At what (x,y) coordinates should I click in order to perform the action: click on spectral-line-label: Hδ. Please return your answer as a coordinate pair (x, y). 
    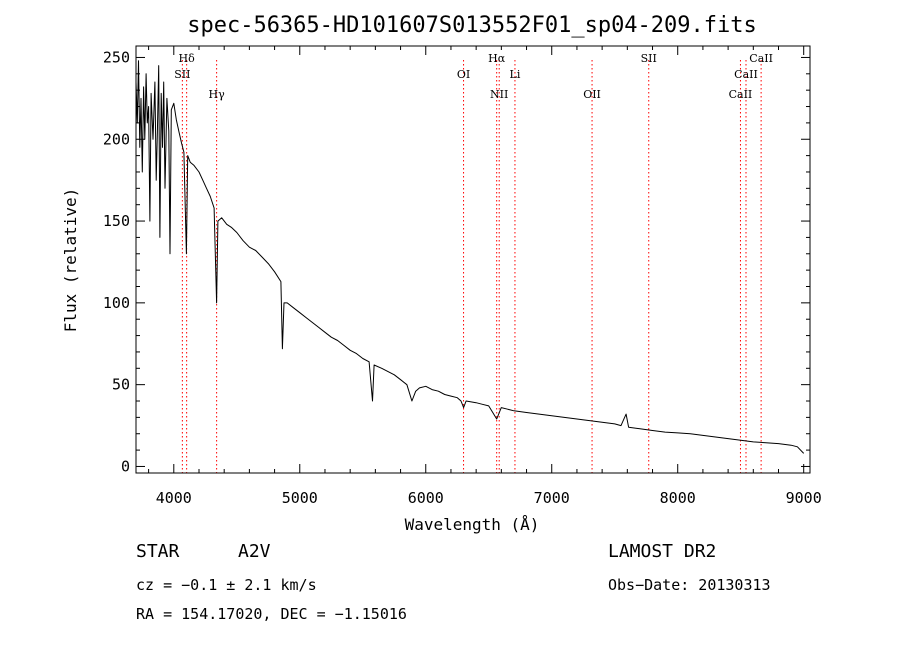
    Looking at the image, I should click on (187, 58).